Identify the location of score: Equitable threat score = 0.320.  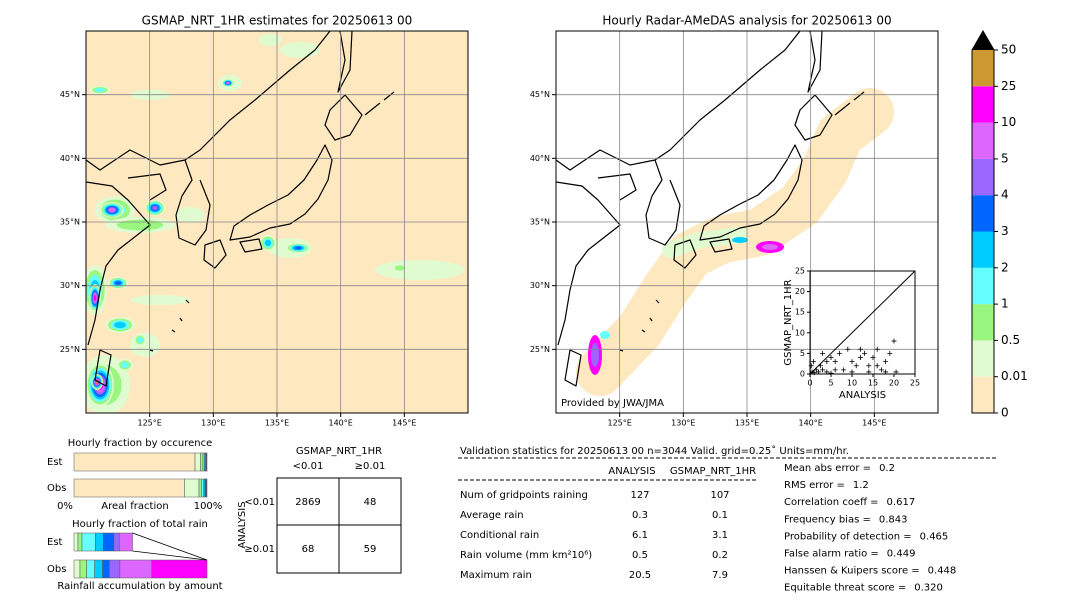
(863, 588).